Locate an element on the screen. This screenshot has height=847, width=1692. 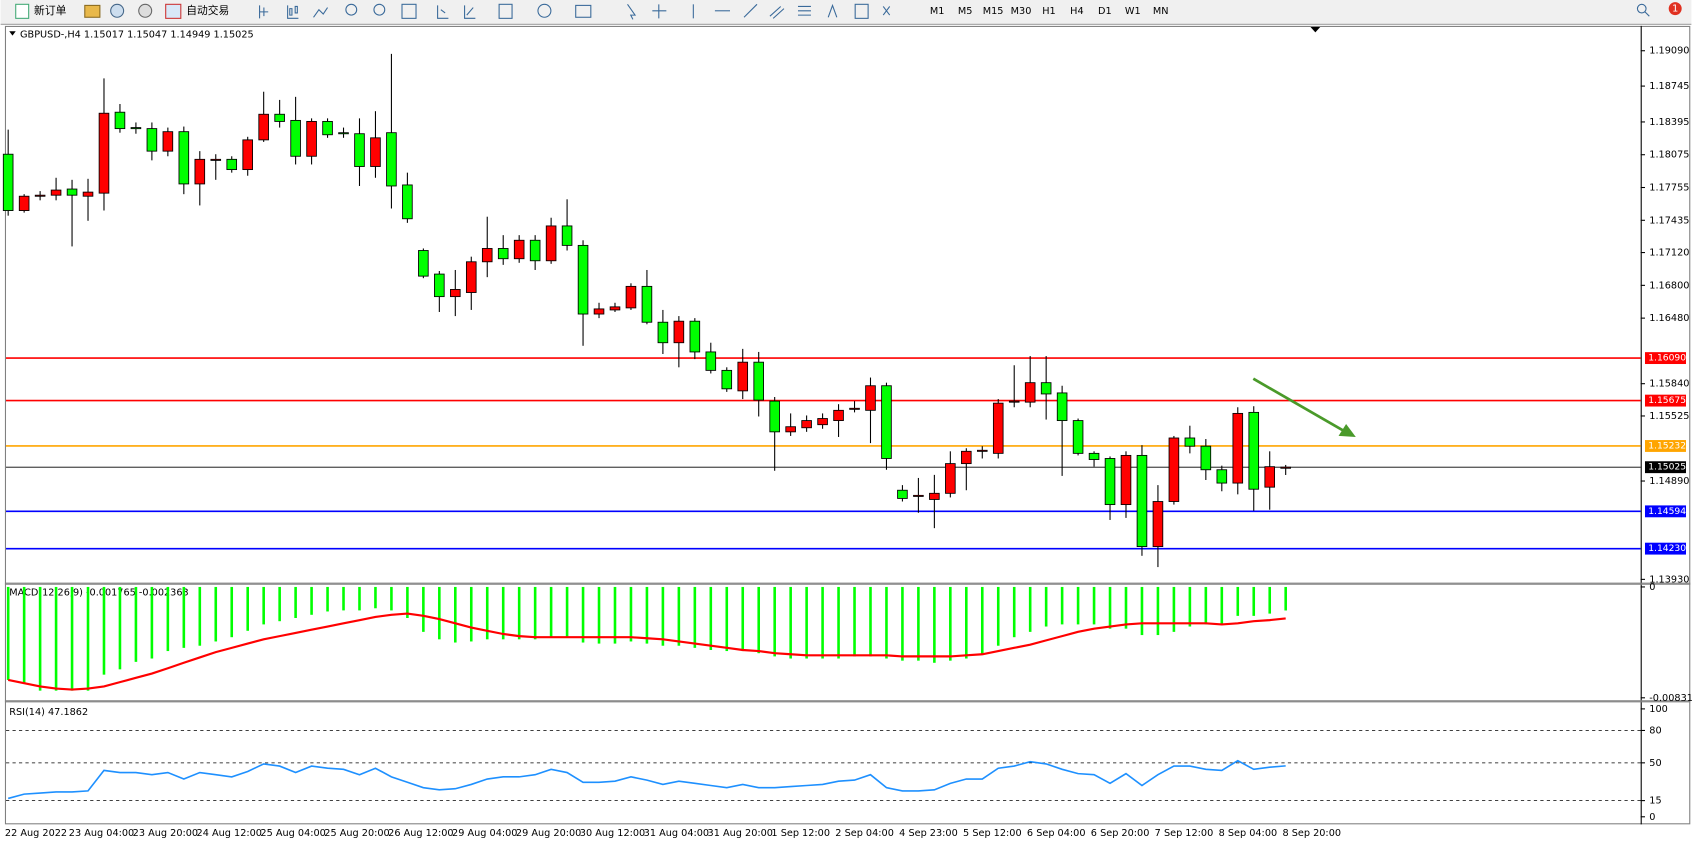
level-label: 1.14230 is located at coordinates (1667, 548).